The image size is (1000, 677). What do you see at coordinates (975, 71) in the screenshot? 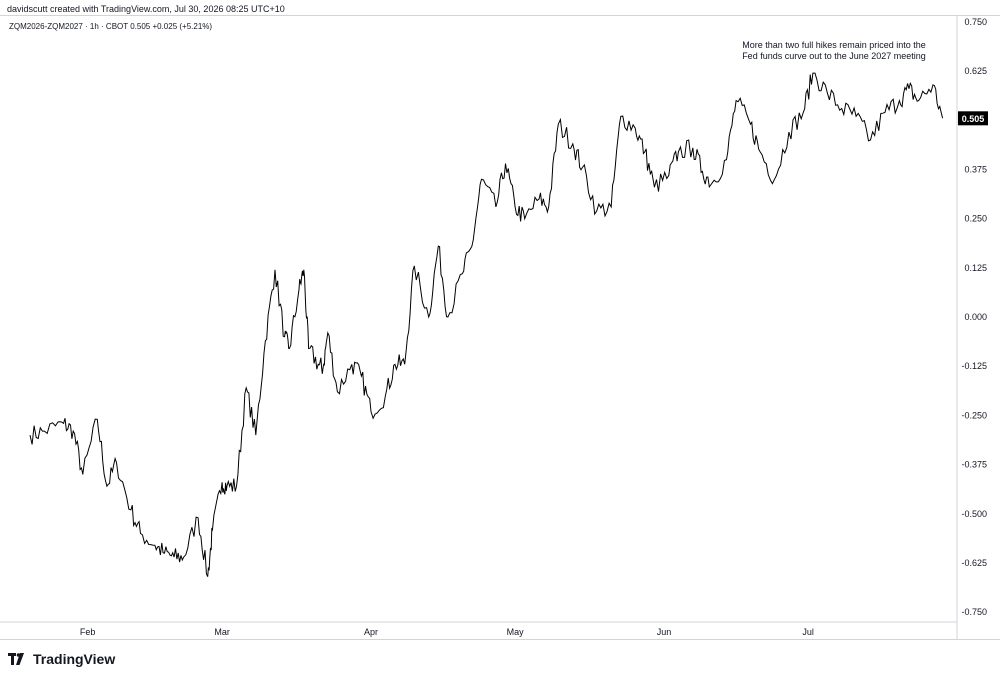
I see `y-tick-label: 0.625` at bounding box center [975, 71].